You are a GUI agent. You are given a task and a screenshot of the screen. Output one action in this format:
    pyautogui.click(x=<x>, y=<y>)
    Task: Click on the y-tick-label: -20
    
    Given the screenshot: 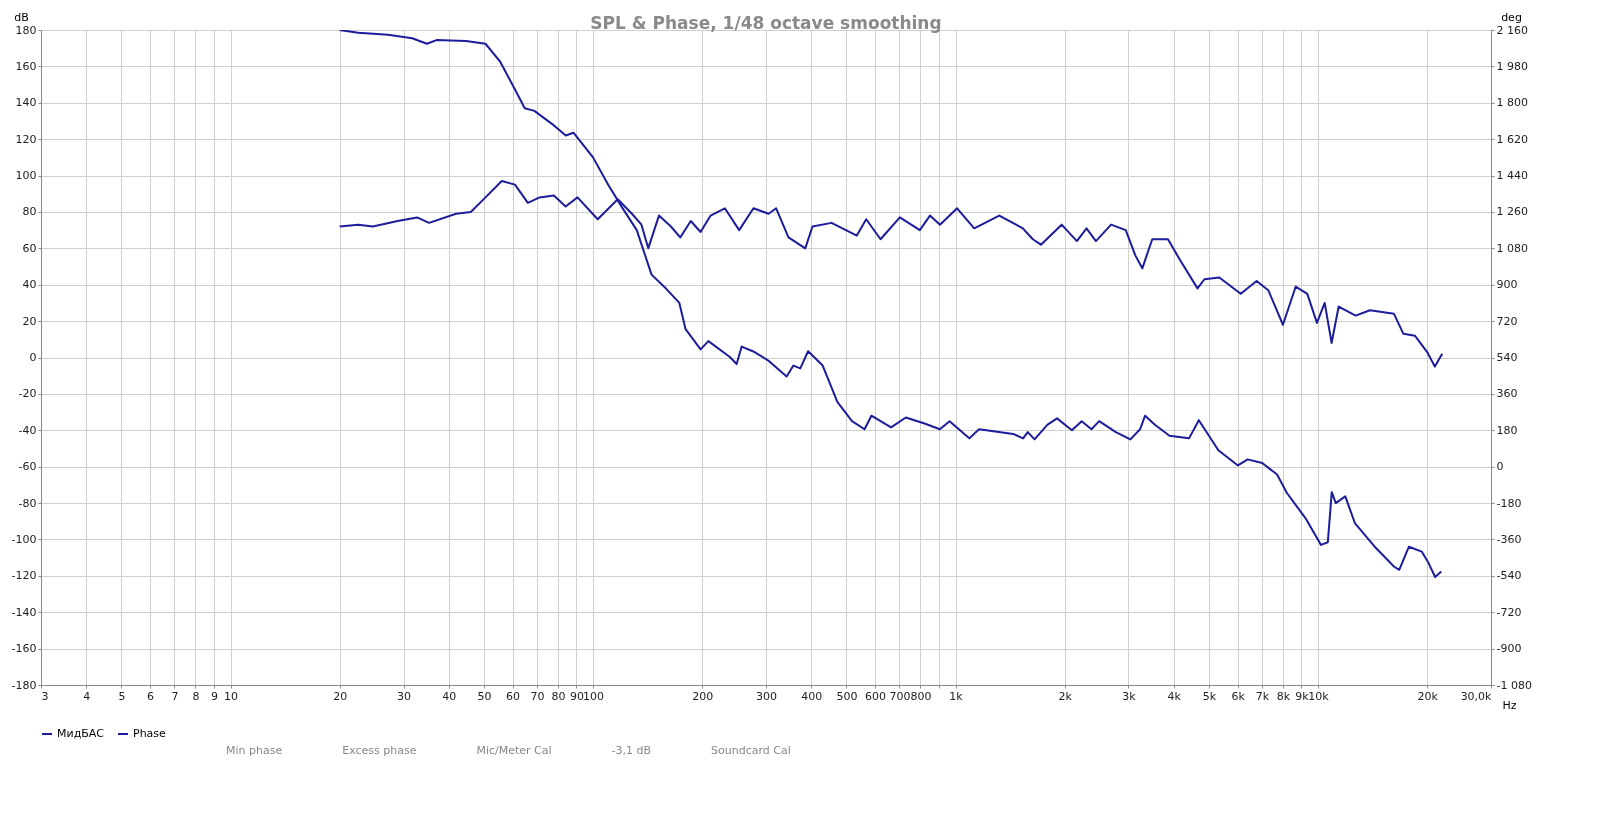 What is the action you would take?
    pyautogui.click(x=27, y=394)
    